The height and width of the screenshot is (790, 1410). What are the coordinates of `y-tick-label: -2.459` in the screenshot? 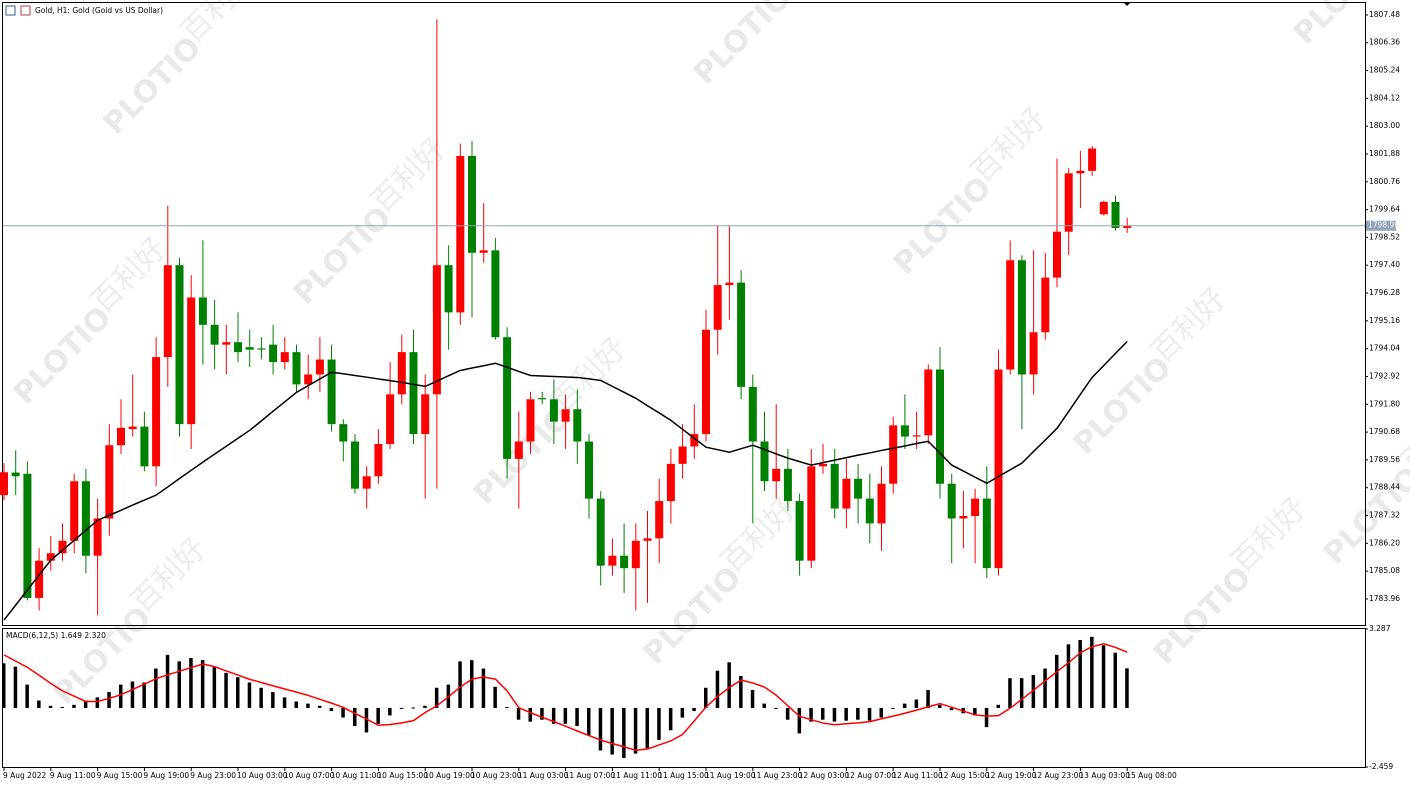 It's located at (1381, 766).